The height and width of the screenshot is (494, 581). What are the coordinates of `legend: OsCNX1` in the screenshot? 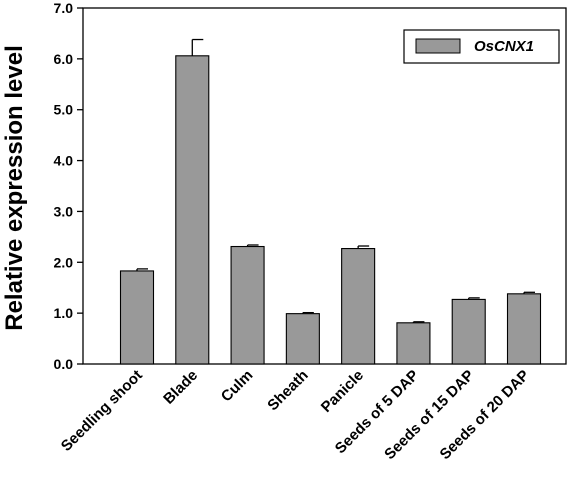 It's located at (481, 46).